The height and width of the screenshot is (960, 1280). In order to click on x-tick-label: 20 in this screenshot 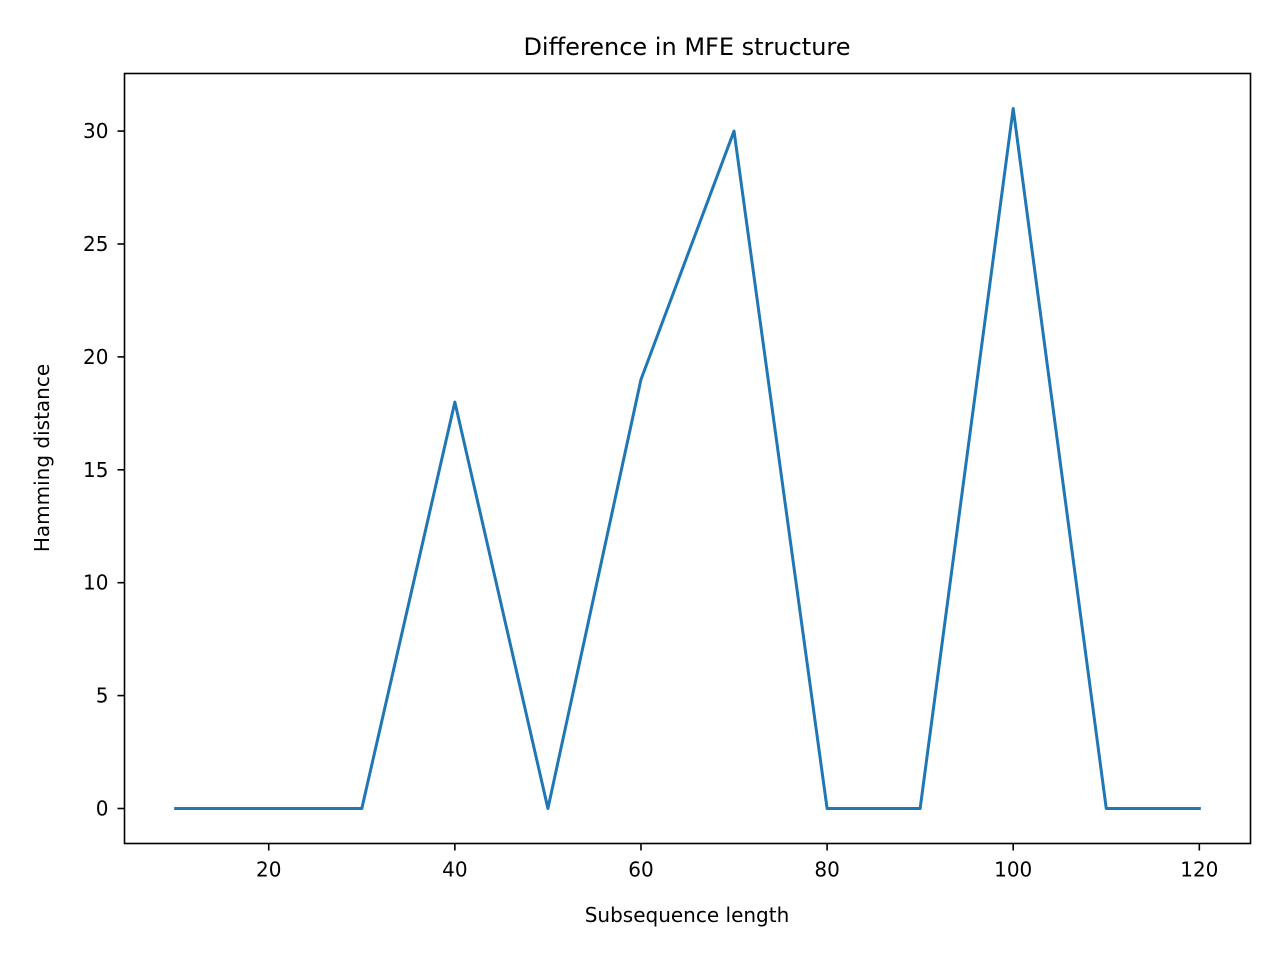, I will do `click(268, 870)`.